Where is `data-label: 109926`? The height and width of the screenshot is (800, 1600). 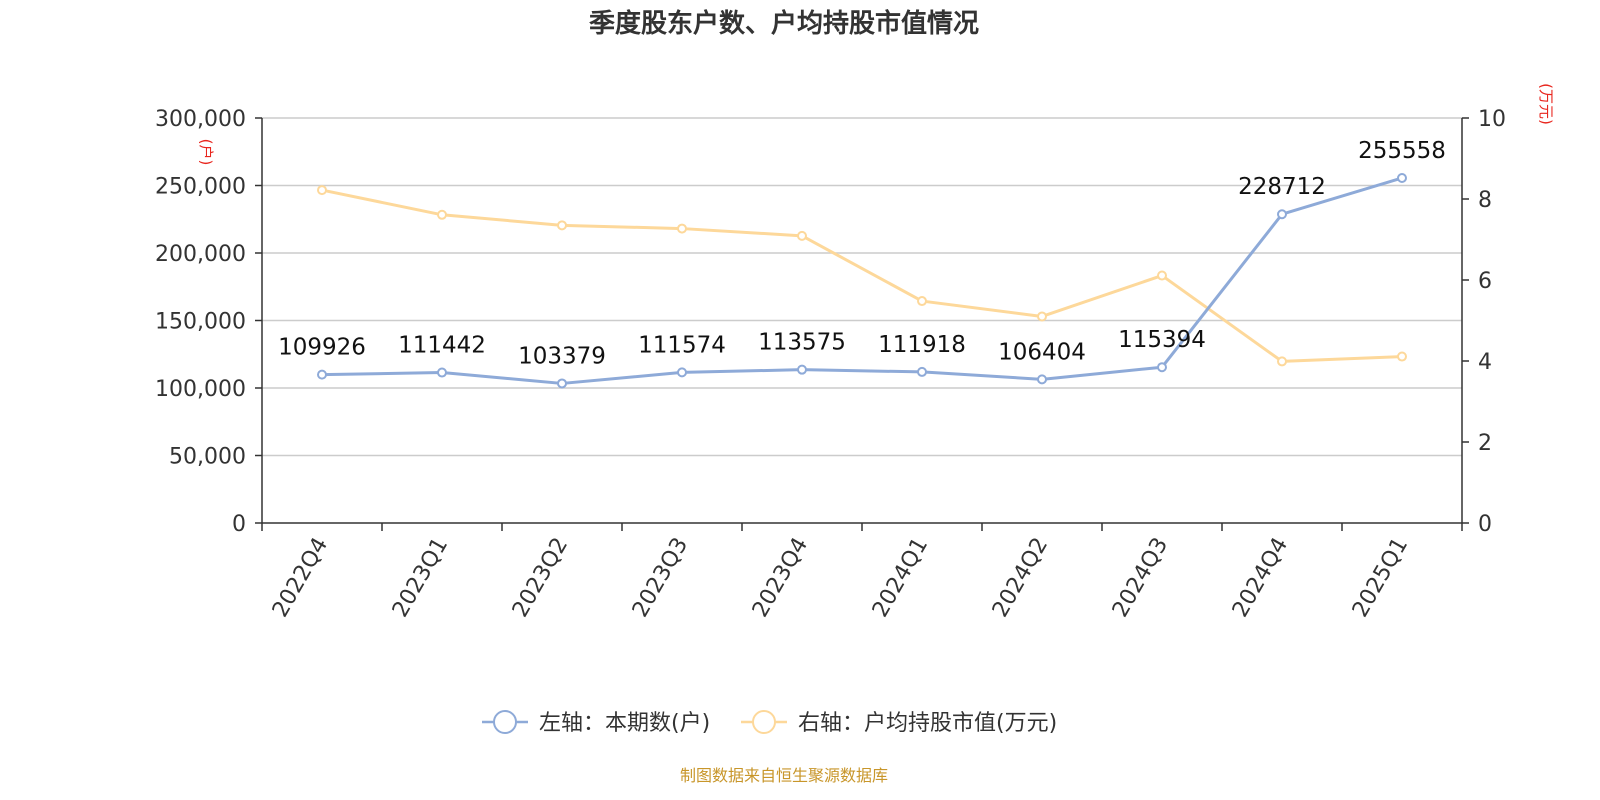 data-label: 109926 is located at coordinates (322, 348).